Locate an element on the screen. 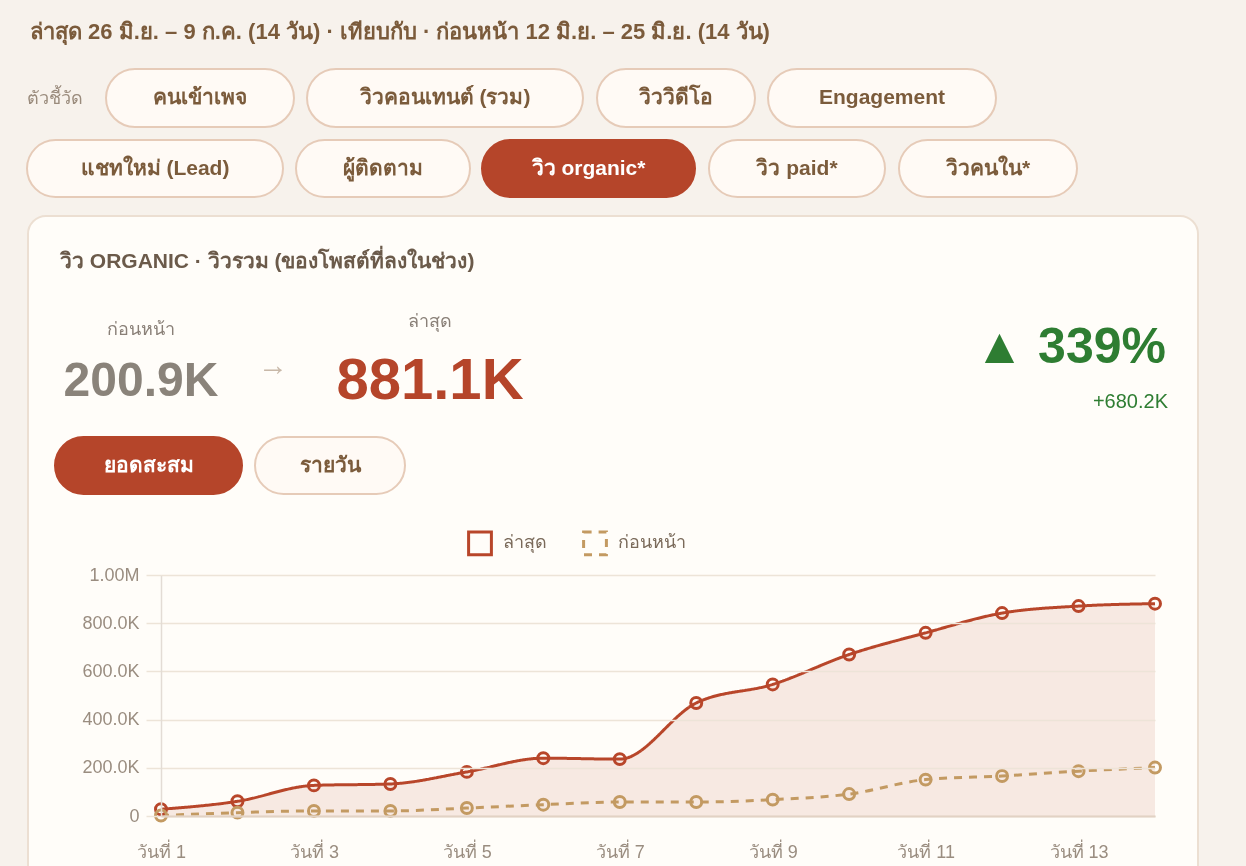 The width and height of the screenshot is (1246, 866). text: ล่าสุด 26 มิ.ย. – 9 ก.ค. (14 วัน) · เทียบกับ · ก่อนหน้า 12 มิ.ย. – 25 มิ.ย. (14 วัน) is located at coordinates (400, 32).